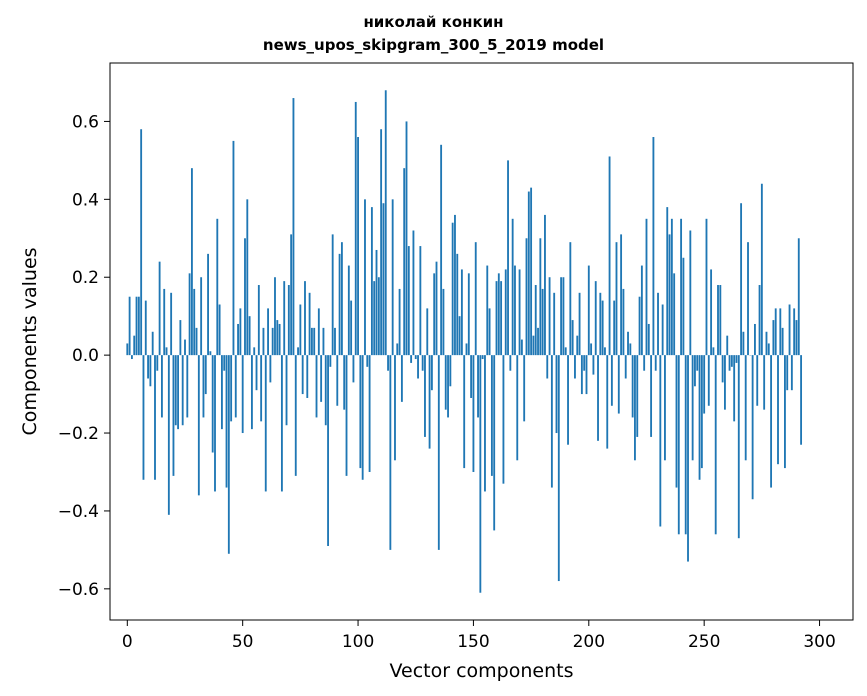  I want to click on chart-title-line-2: news_upos_skipgram_300_5_2019 model, so click(433, 45).